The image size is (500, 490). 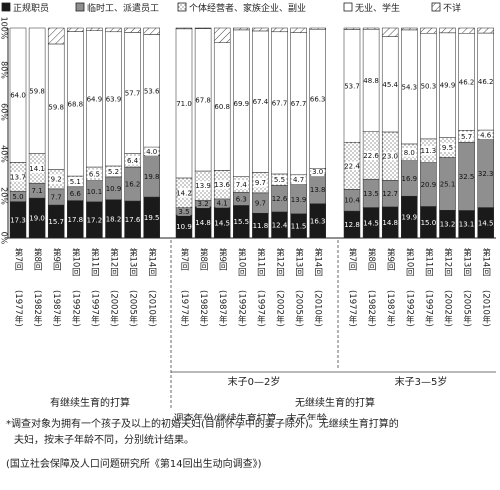 What do you see at coordinates (352, 308) in the screenshot?
I see `x-tick-label-year: (1977年)` at bounding box center [352, 308].